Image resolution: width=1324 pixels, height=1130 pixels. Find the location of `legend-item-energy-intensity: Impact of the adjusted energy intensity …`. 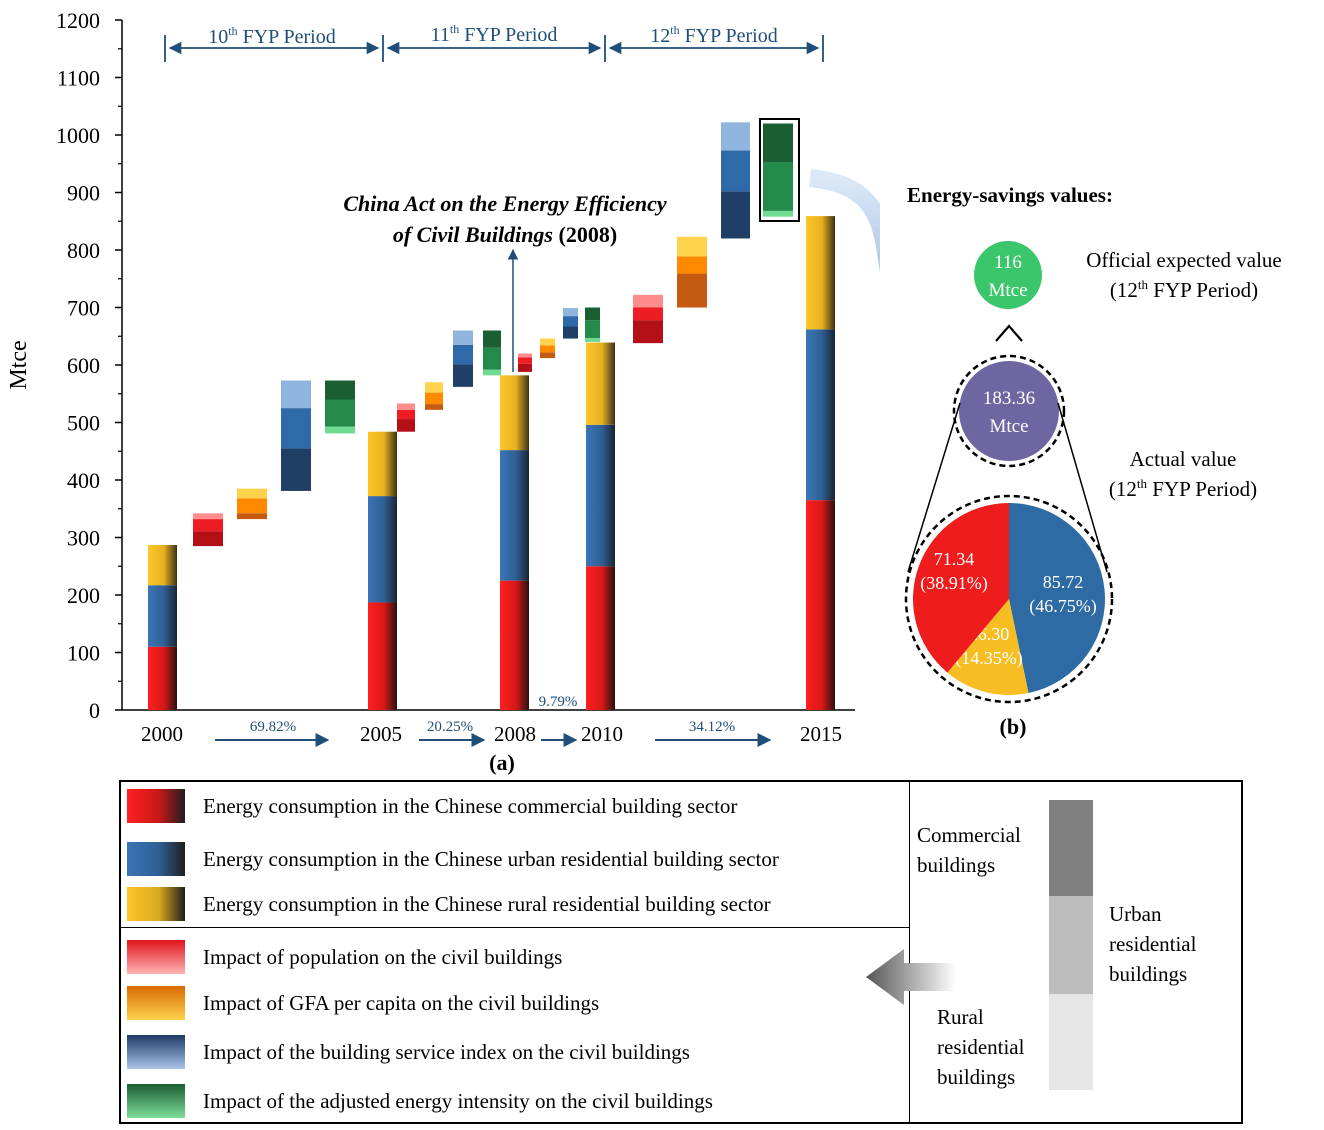

legend-item-energy-intensity: Impact of the adjusted energy intensity … is located at coordinates (420, 1101).